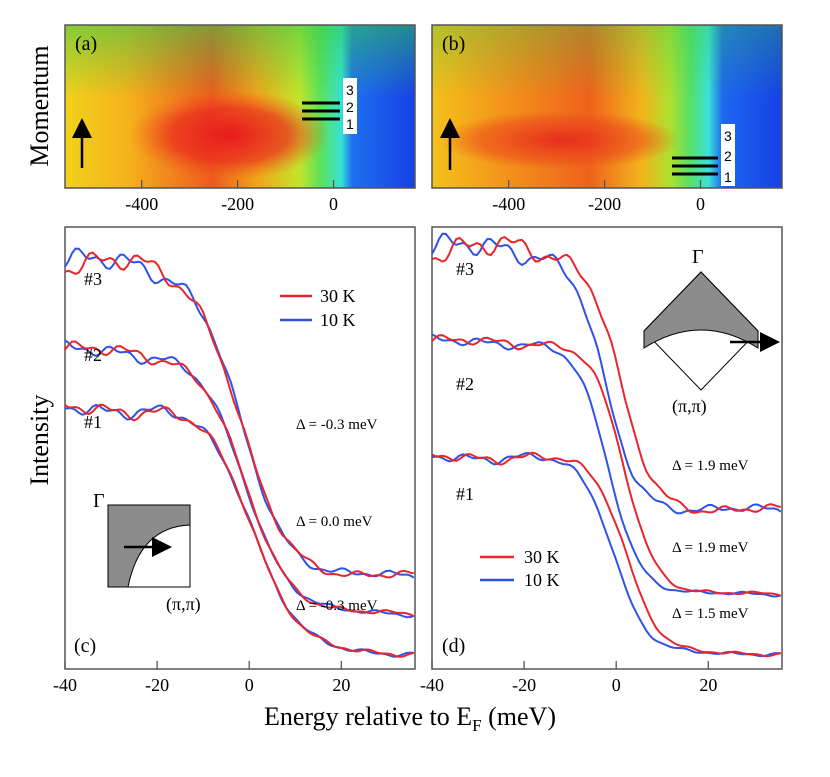  What do you see at coordinates (85, 646) in the screenshot?
I see `panel-label-c: (c)` at bounding box center [85, 646].